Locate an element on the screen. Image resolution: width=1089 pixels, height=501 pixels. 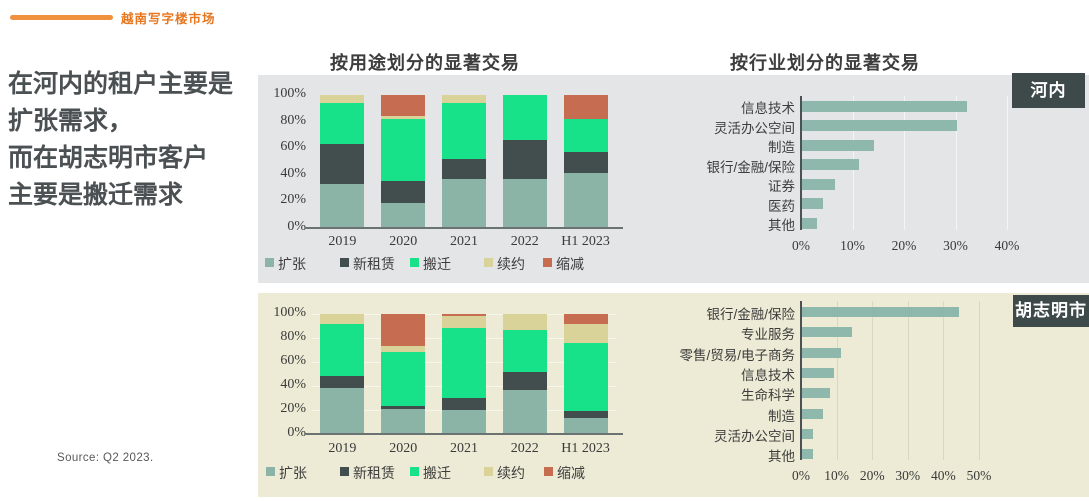
source-note: Source: Q2 2023. is located at coordinates (105, 458).